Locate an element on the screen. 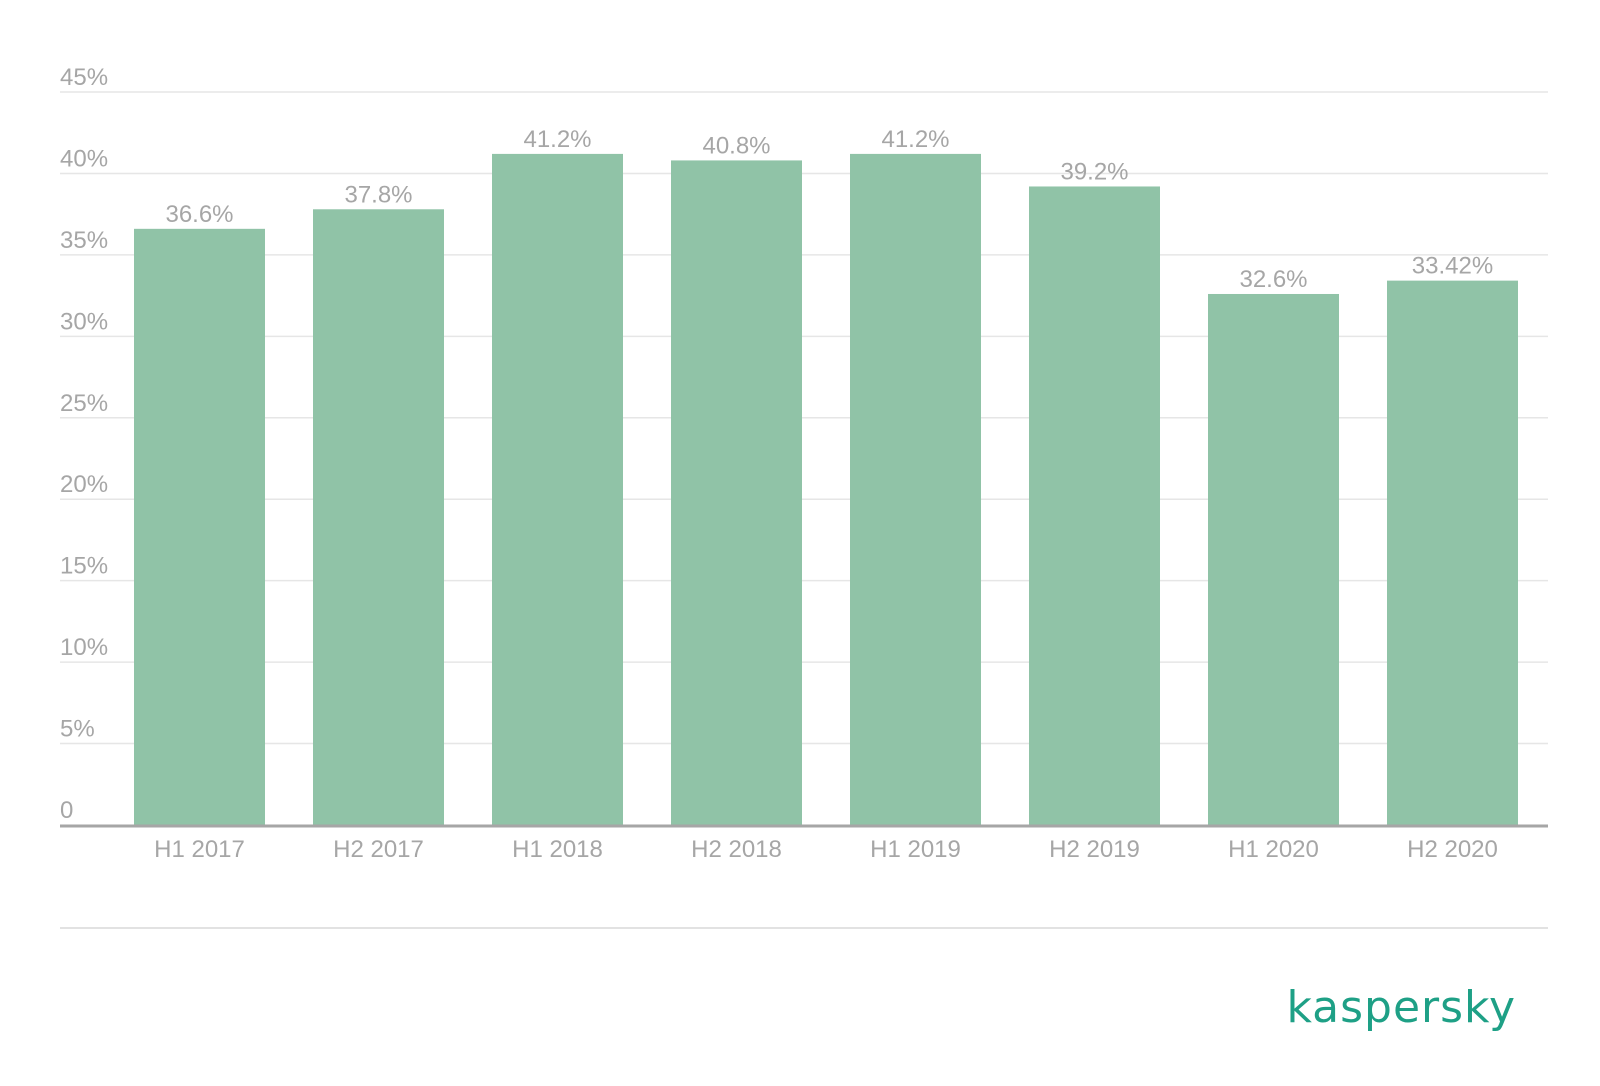 The height and width of the screenshot is (1086, 1600). x-tick-label: H2 2018 is located at coordinates (736, 849).